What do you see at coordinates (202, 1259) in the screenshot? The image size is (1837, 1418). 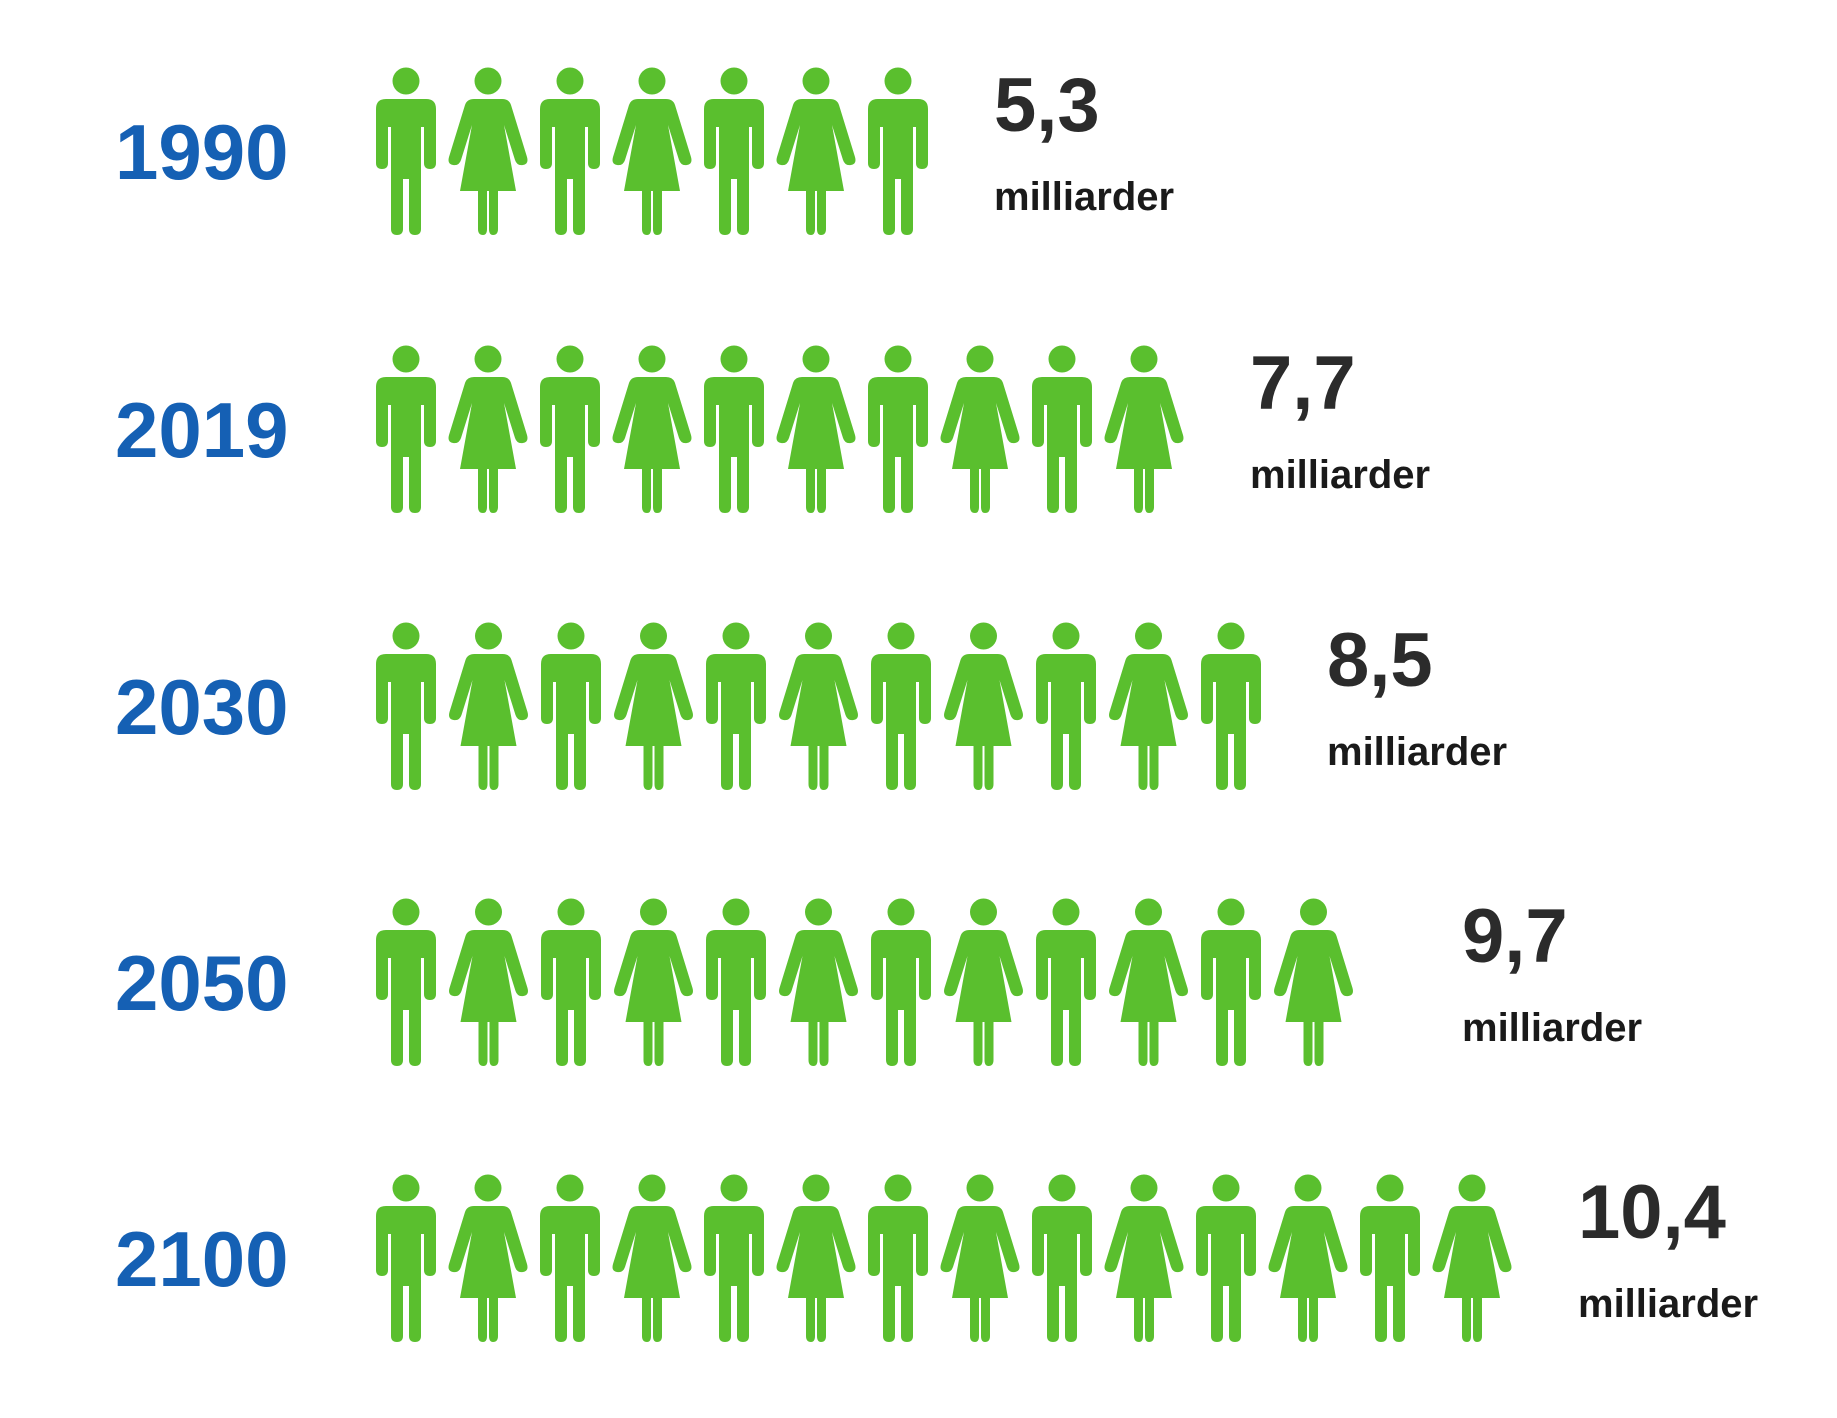 I see `year-label: 2100` at bounding box center [202, 1259].